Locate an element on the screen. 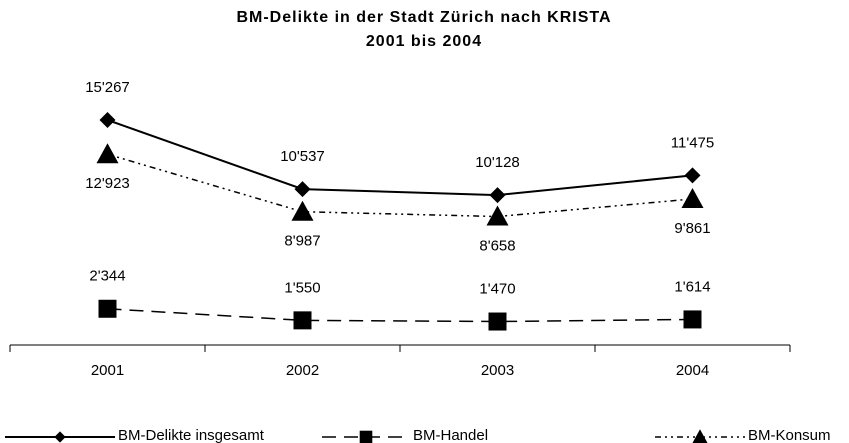 This screenshot has height=443, width=849. x-tick-label: 2001 is located at coordinates (107, 370).